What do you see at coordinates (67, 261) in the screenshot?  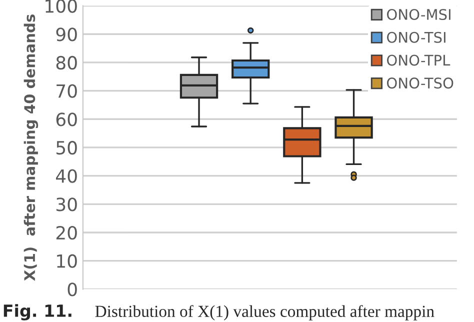 I see `y-tick-label: 10` at bounding box center [67, 261].